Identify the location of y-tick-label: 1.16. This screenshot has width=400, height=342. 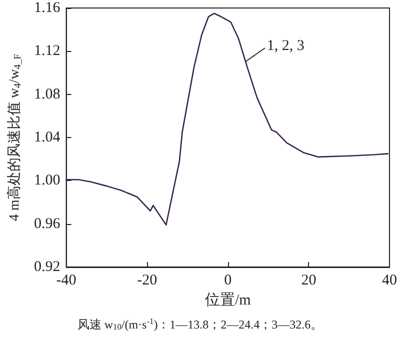
(47, 8).